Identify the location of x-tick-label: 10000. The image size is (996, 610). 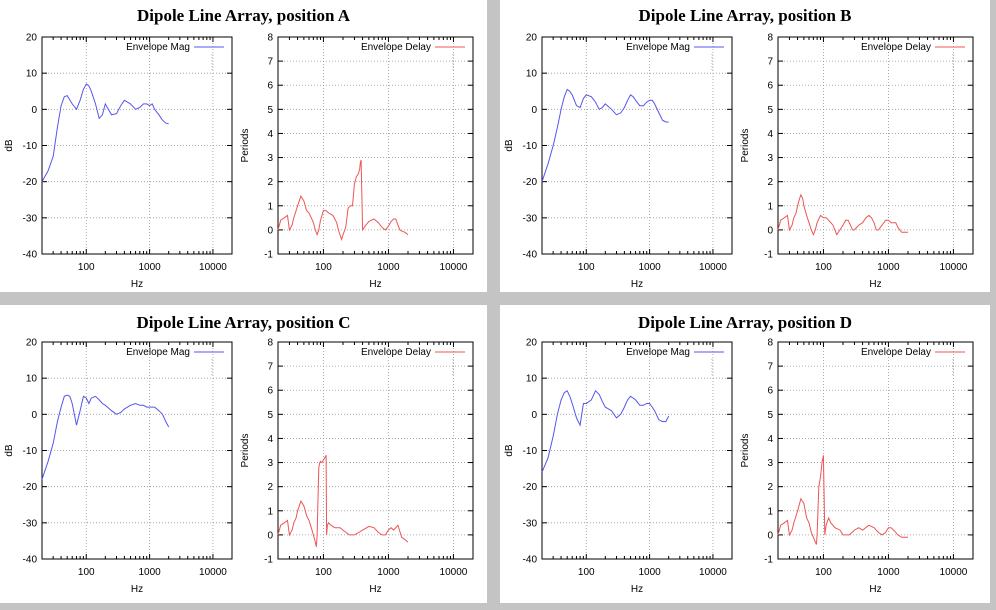
(454, 572).